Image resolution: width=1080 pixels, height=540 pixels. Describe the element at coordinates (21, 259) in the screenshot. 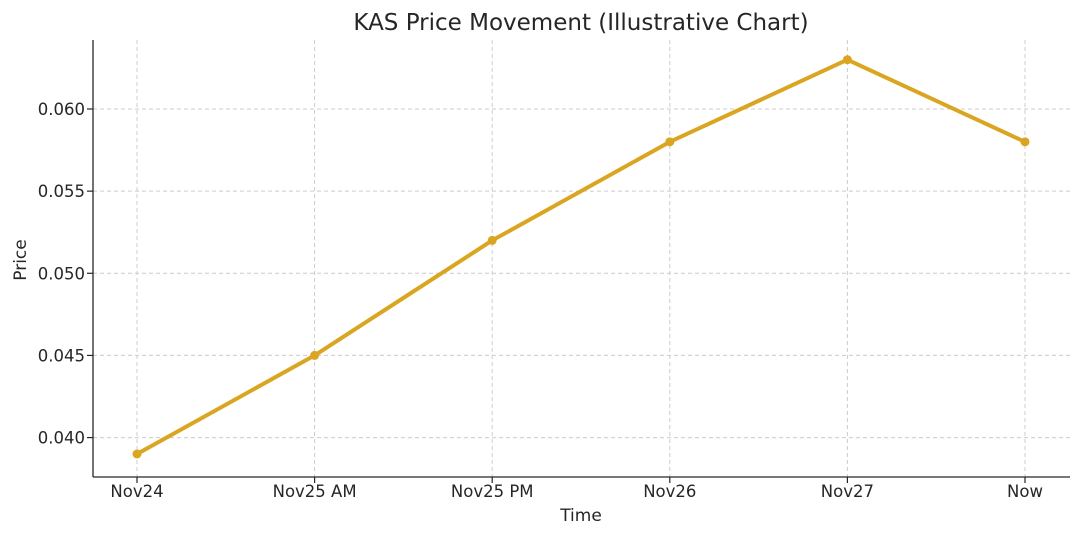

I see `y-axis-label: Price` at that location.